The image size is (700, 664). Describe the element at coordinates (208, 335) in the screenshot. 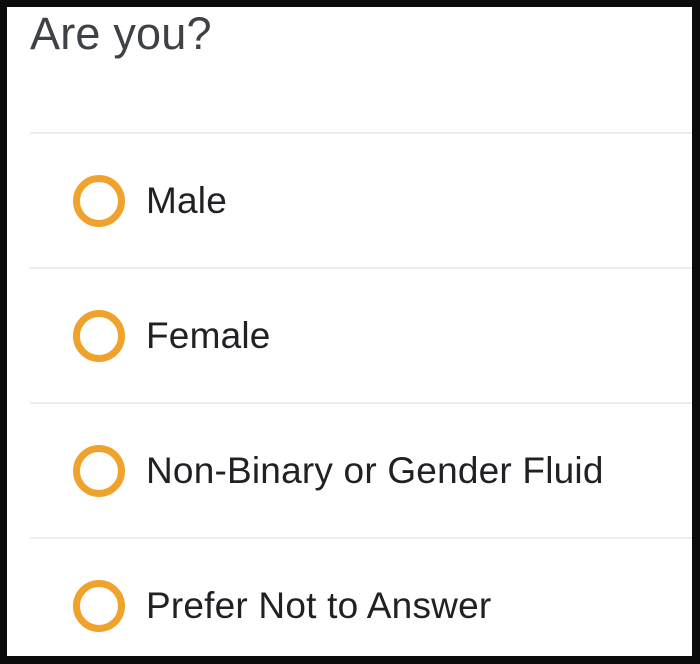

I see `radio-option-label: Female` at that location.